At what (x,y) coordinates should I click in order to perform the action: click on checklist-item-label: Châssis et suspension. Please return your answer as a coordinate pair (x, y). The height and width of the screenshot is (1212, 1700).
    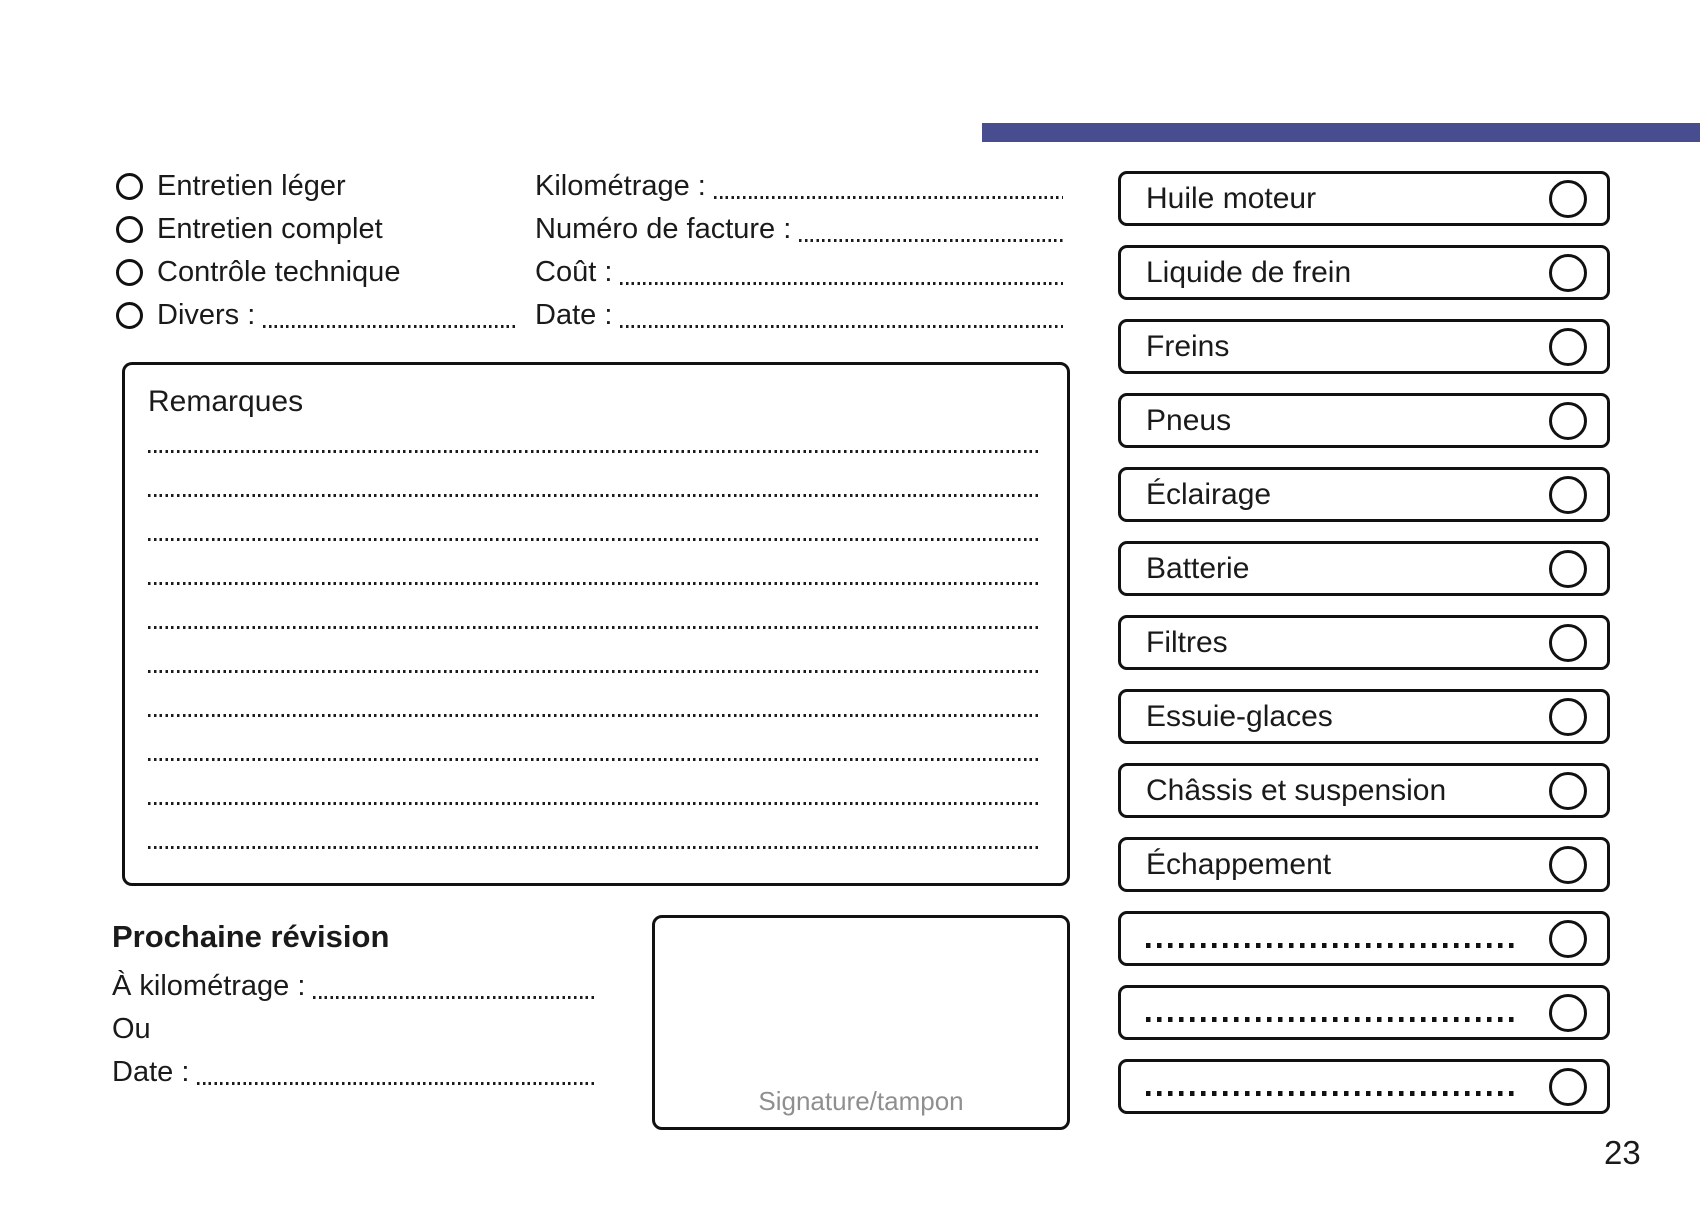
    Looking at the image, I should click on (1296, 790).